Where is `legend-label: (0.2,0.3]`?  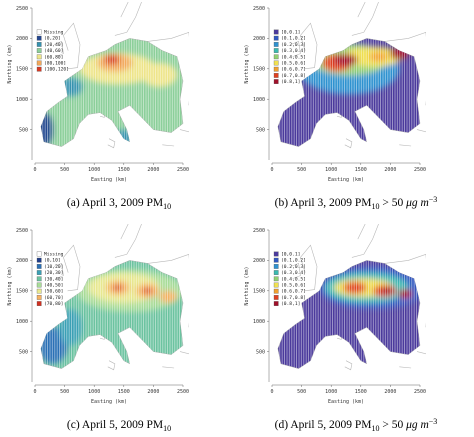 legend-label: (0.2,0.3] is located at coordinates (293, 267).